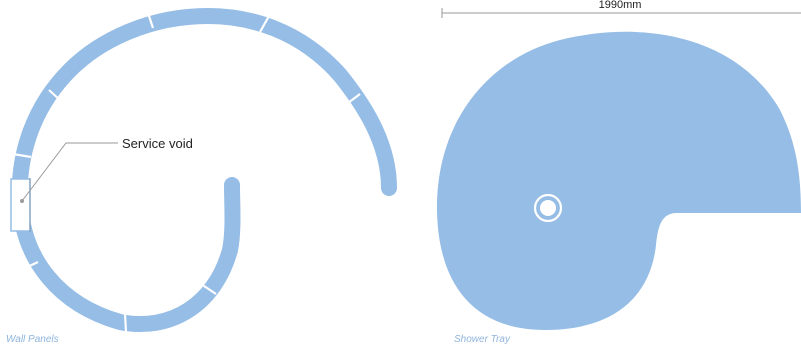 The image size is (801, 351). I want to click on service-void-leader-dot, so click(22, 201).